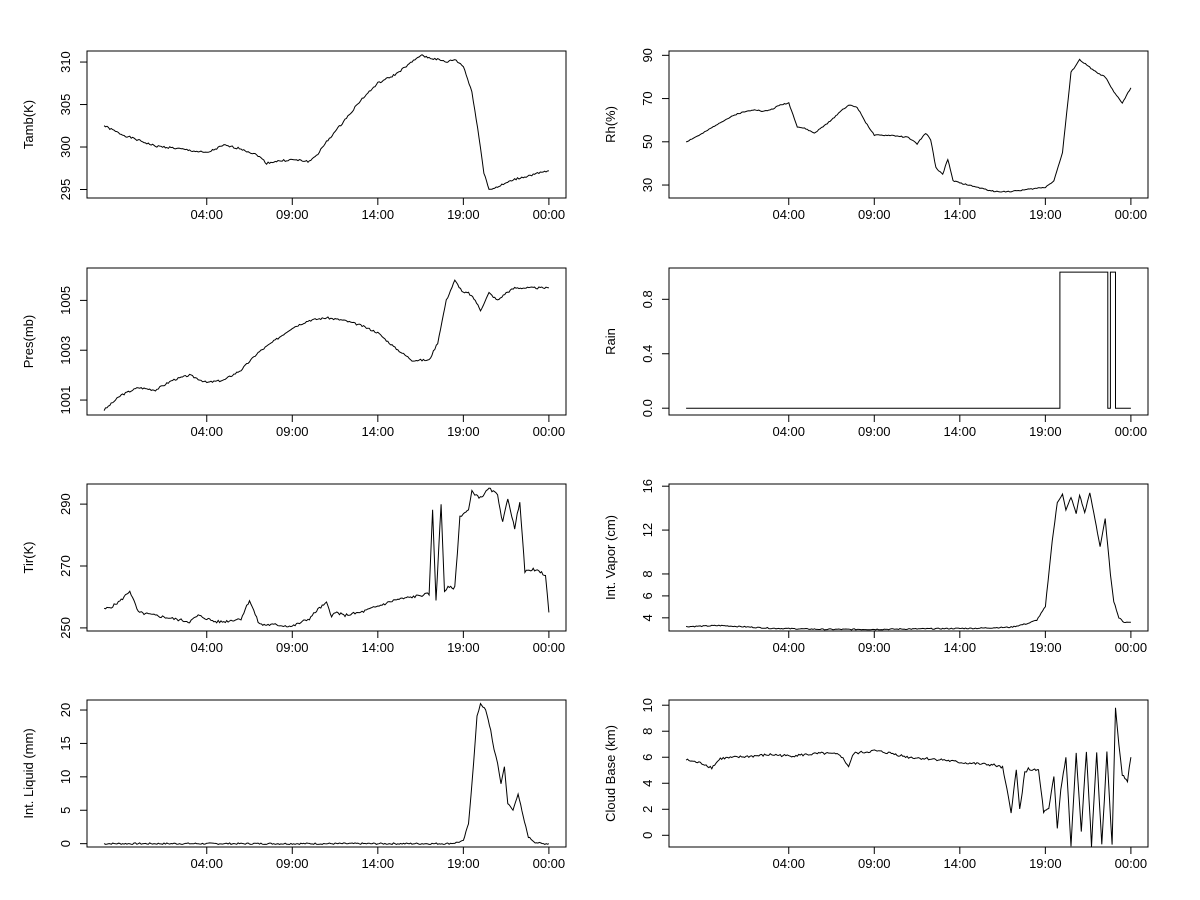  I want to click on y-tick-label: 0.4, so click(647, 354).